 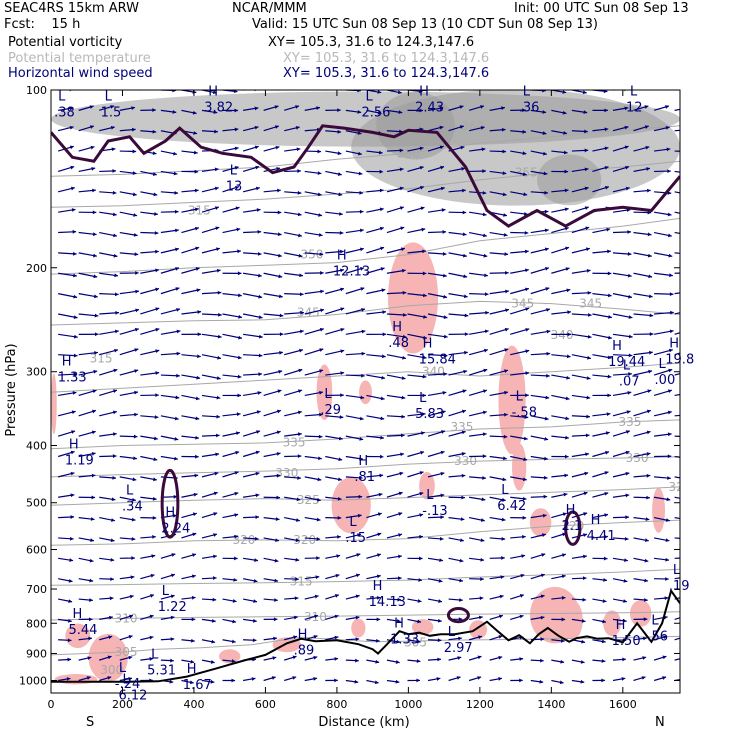 What do you see at coordinates (386, 58) in the screenshot?
I see `field-xy-theta: XY= 105.3, 31.6 to 124.3,147.6` at bounding box center [386, 58].